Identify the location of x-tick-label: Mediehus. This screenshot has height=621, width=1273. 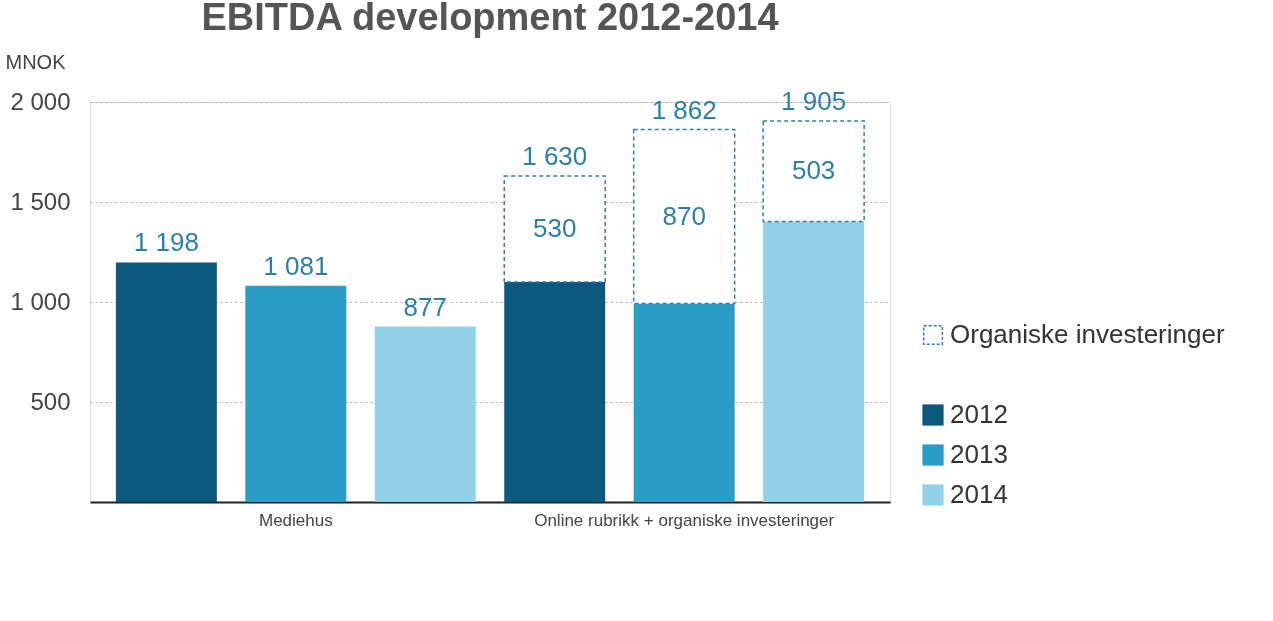
(295, 520).